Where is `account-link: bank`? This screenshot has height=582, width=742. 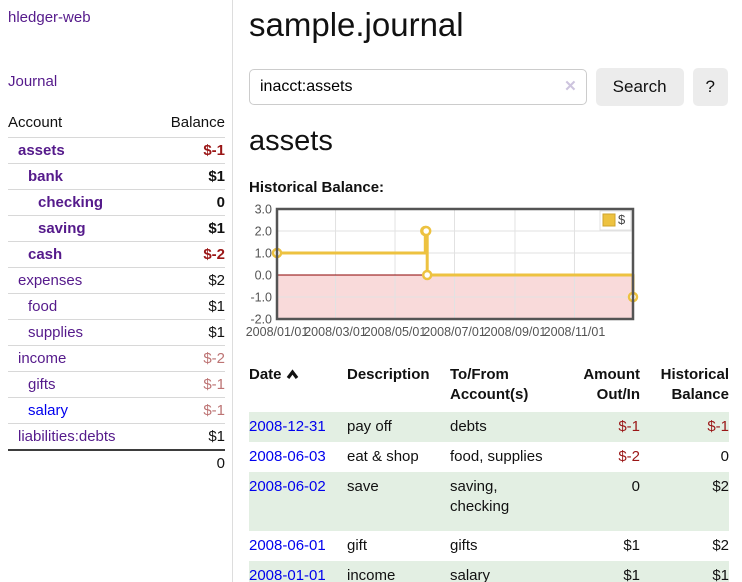
account-link: bank is located at coordinates (46, 176).